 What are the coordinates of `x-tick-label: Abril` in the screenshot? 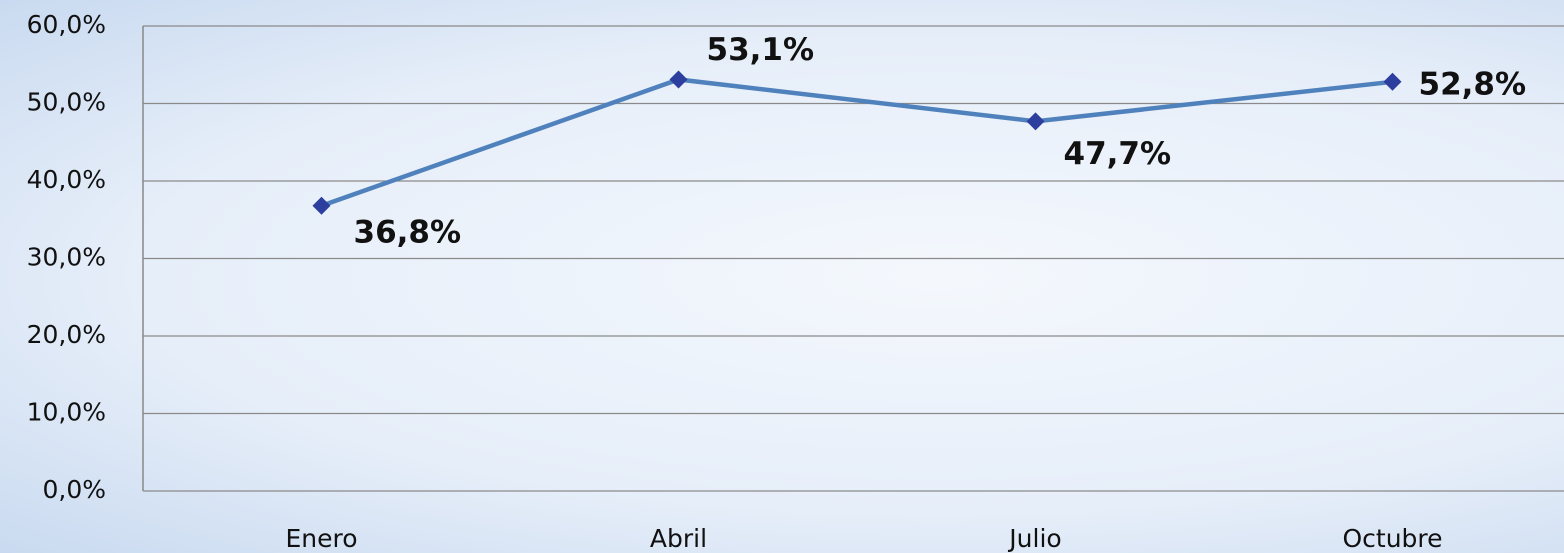 It's located at (678, 538).